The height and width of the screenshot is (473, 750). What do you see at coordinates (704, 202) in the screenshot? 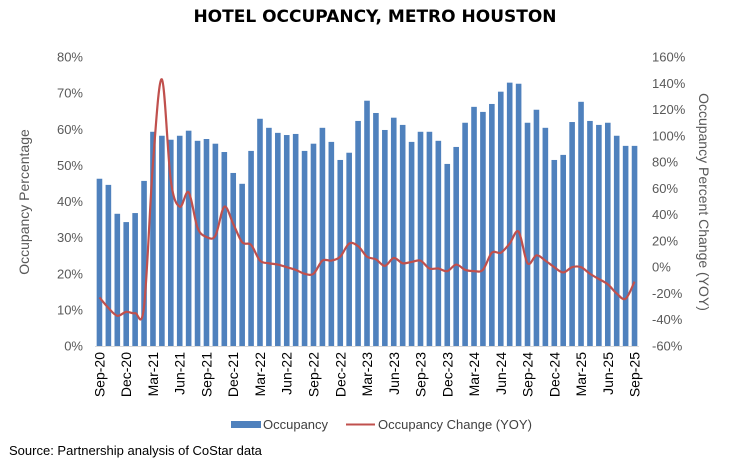
I see `y2-axis-title: Occupancy Percent Change (YOY)` at bounding box center [704, 202].